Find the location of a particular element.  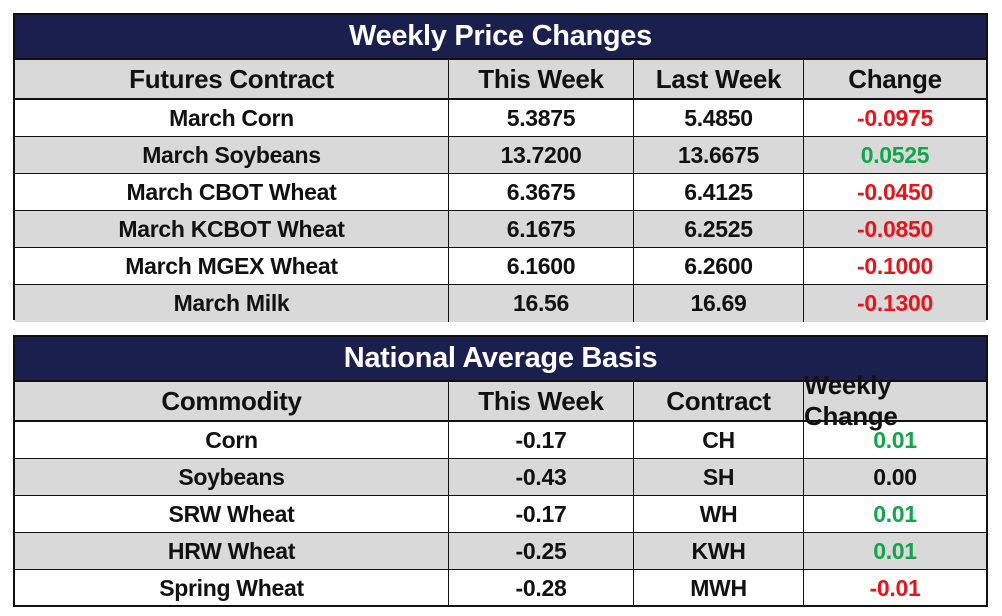

change-cell: -0.0975 is located at coordinates (895, 117).